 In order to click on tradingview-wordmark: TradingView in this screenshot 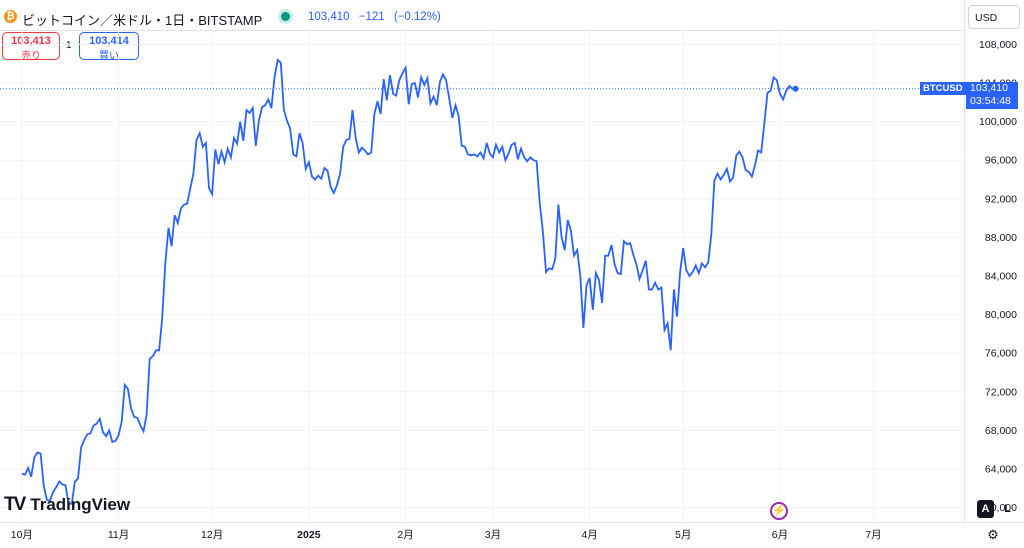, I will do `click(80, 504)`.